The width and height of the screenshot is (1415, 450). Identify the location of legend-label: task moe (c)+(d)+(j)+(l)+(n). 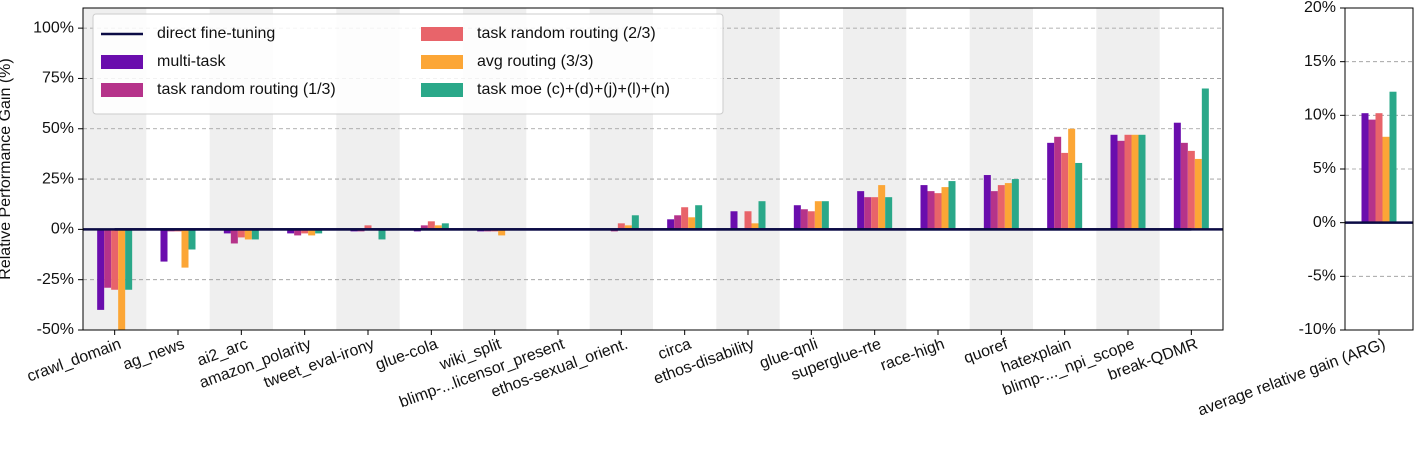
(573, 89).